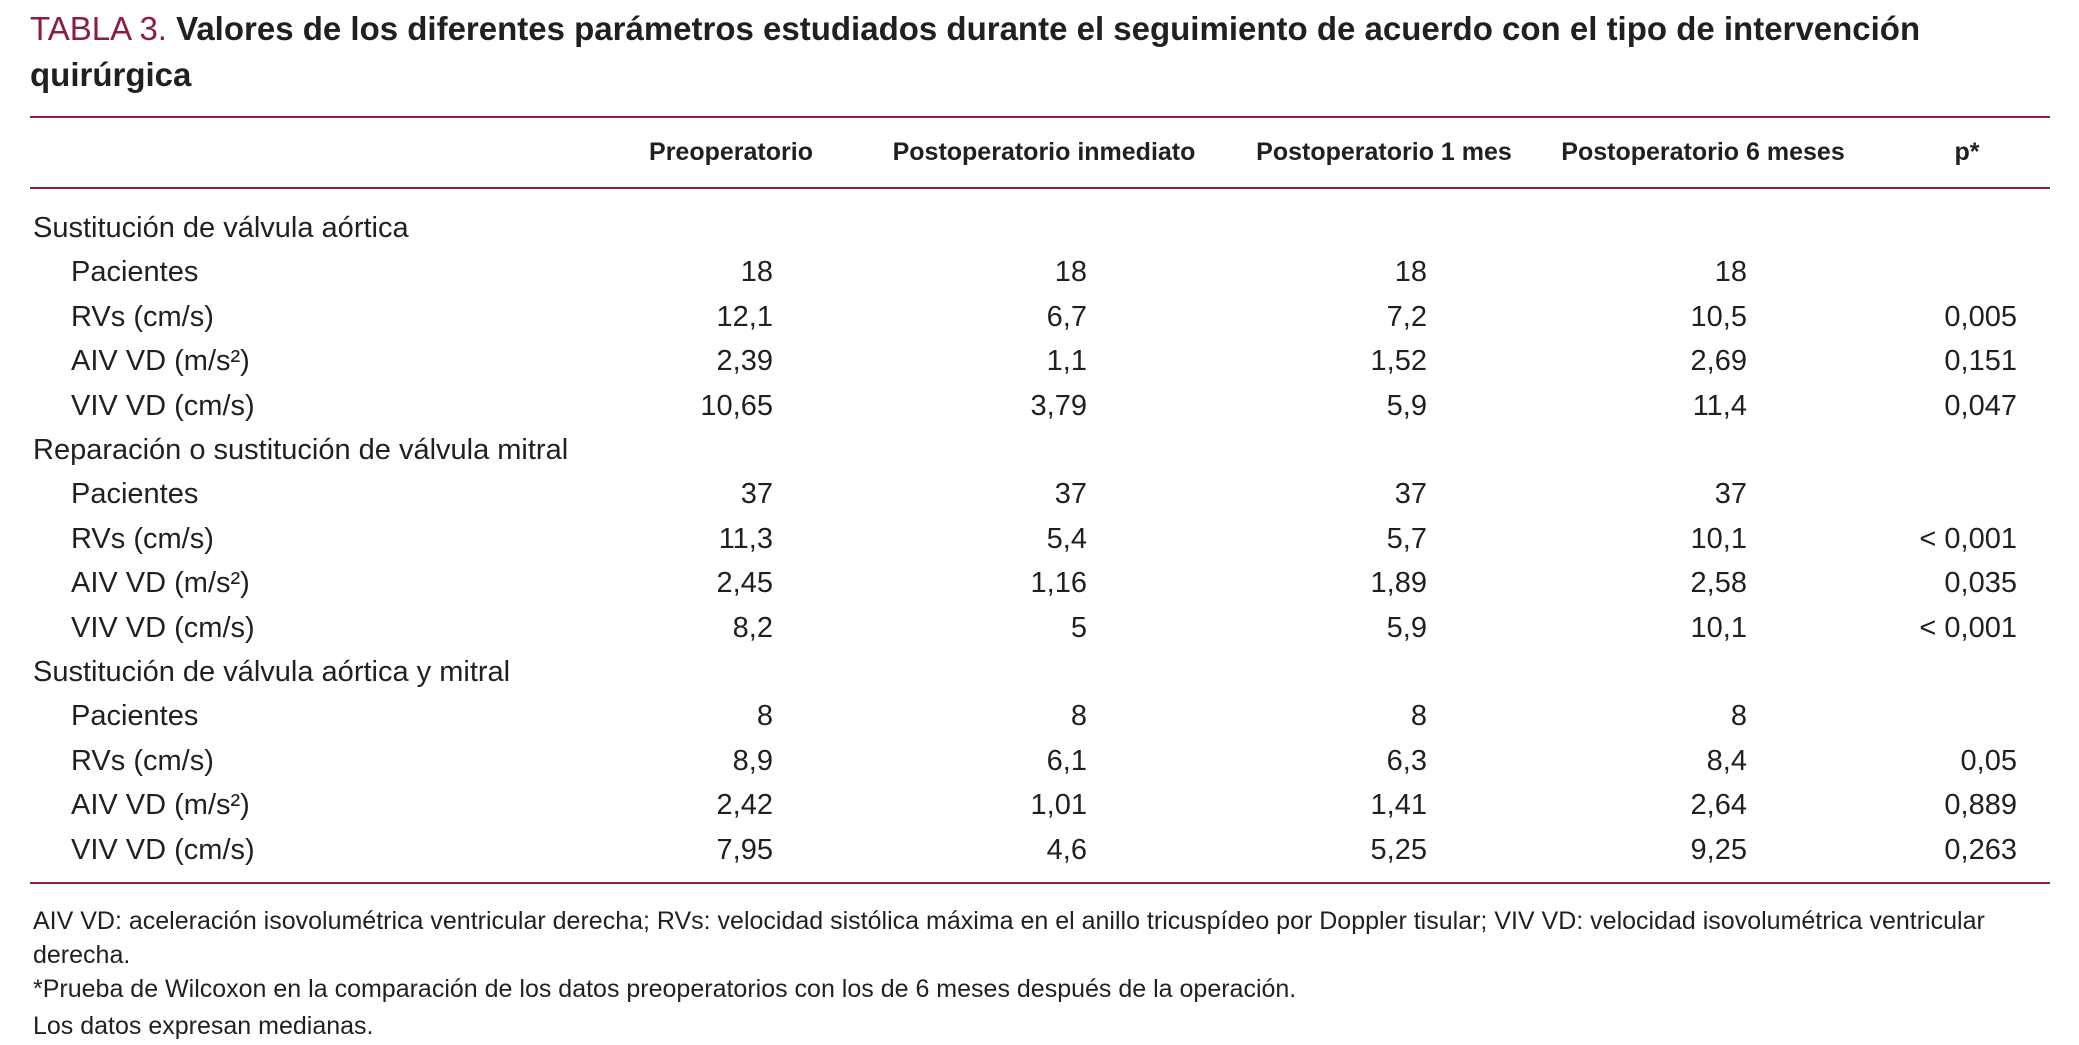 This screenshot has height=1045, width=2079. Describe the element at coordinates (736, 405) in the screenshot. I see `cell-value: 10,65` at that location.